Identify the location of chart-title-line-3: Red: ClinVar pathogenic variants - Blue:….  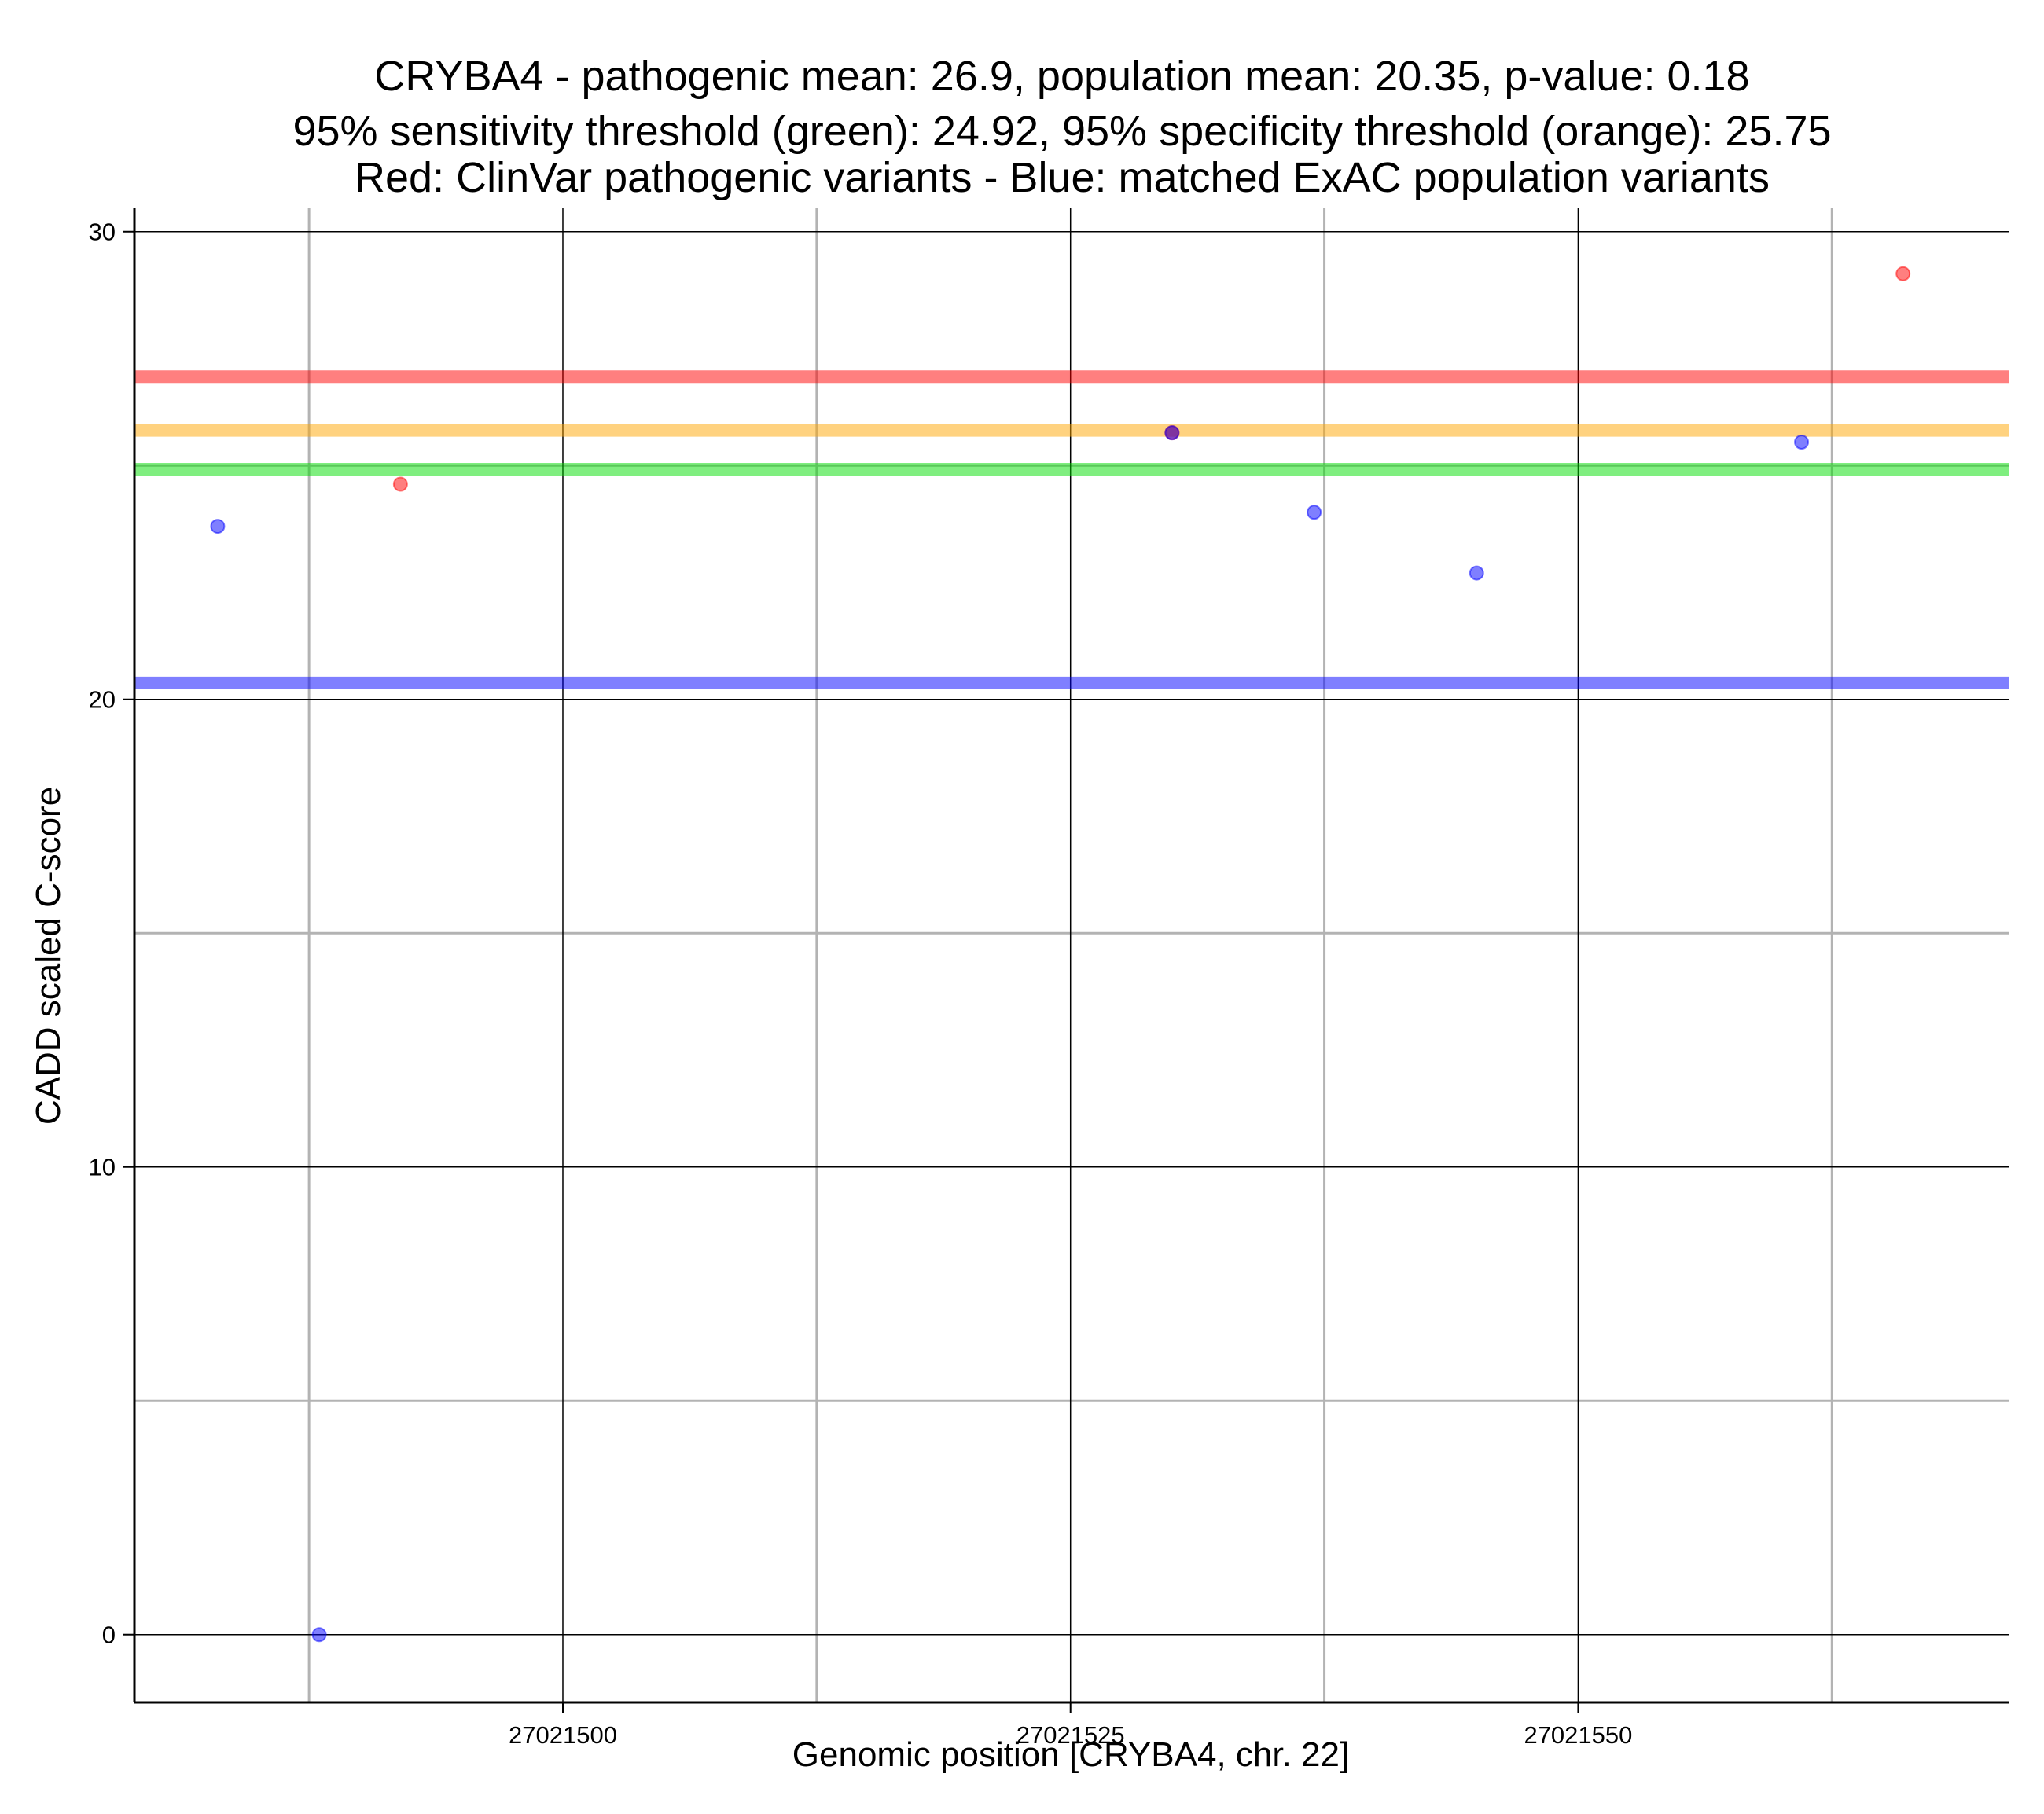
(1062, 177).